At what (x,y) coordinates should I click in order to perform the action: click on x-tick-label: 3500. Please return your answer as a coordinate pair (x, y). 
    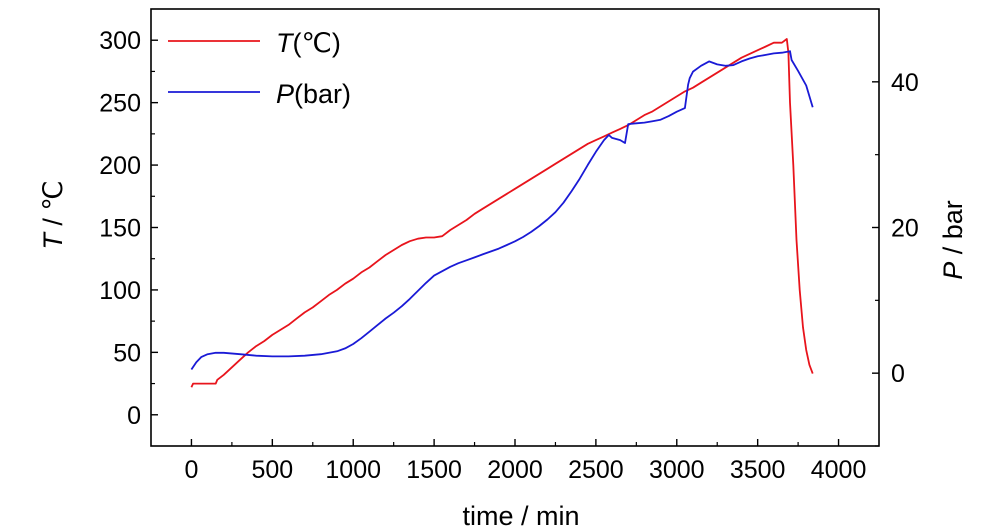
    Looking at the image, I should click on (758, 470).